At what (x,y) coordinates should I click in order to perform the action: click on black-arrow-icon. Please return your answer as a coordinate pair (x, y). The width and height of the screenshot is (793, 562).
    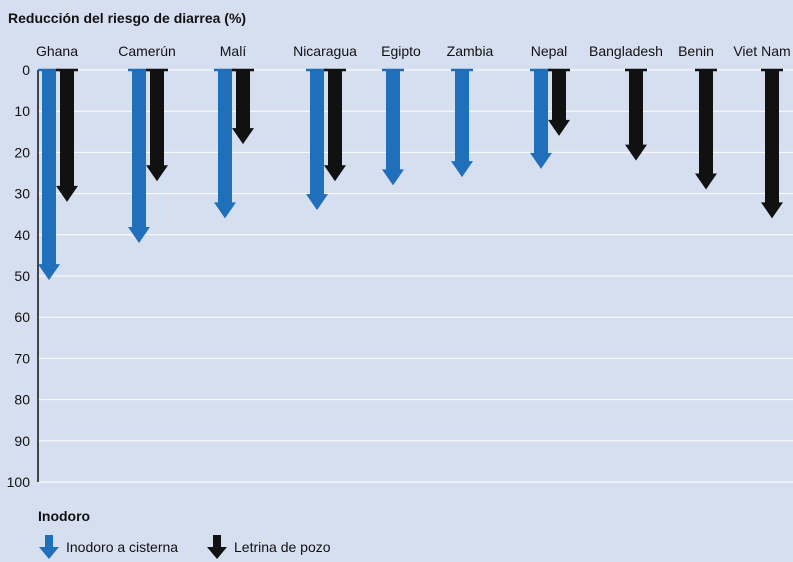
    Looking at the image, I should click on (217, 547).